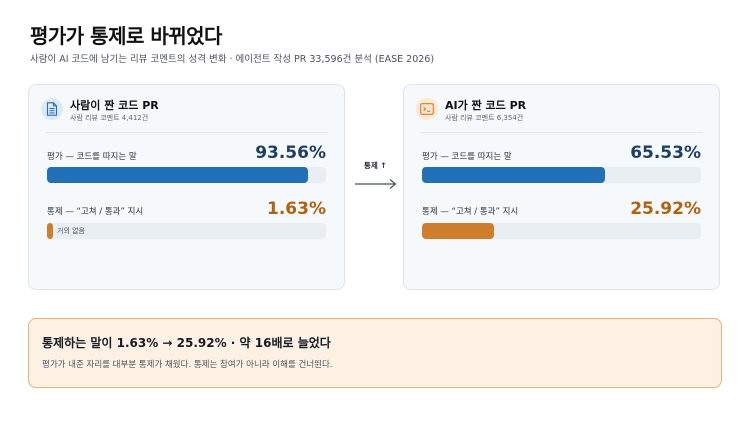  Describe the element at coordinates (71, 231) in the screenshot. I see `control-note: 거의 없음` at that location.